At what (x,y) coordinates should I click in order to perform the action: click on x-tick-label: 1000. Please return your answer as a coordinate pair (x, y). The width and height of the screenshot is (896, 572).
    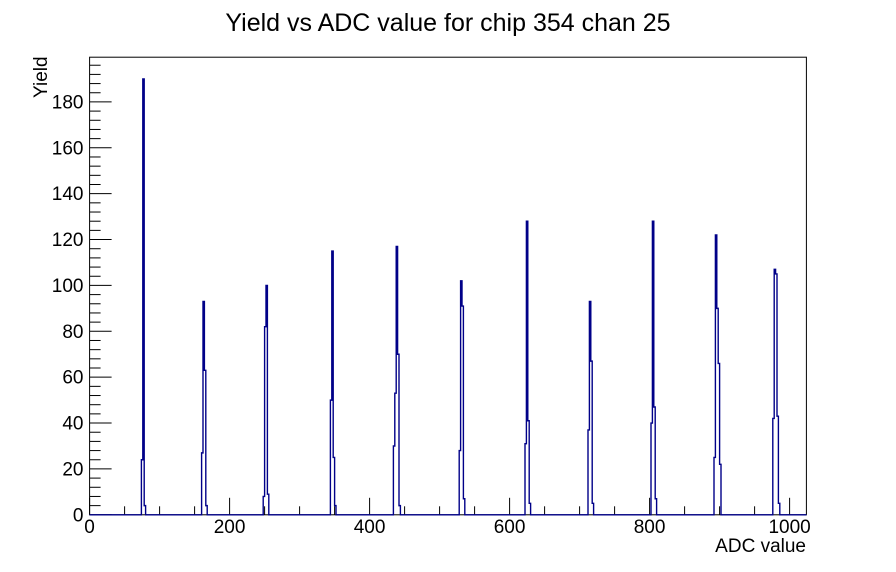
    Looking at the image, I should click on (789, 527).